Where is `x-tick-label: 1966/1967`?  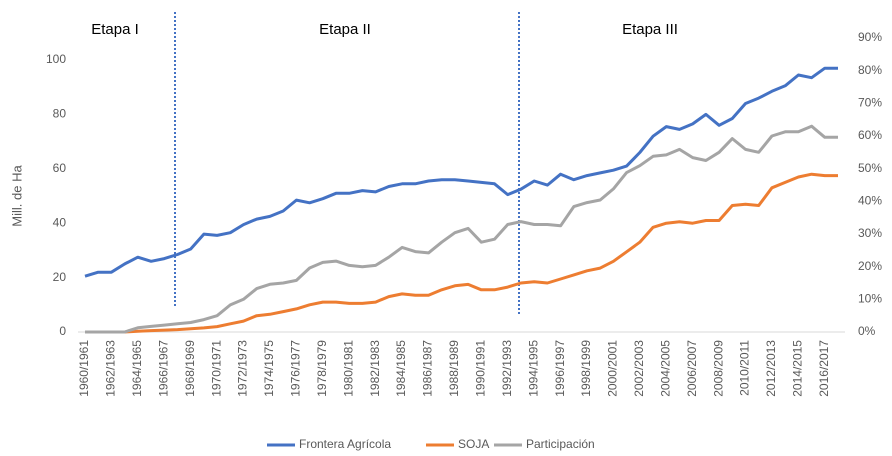 x-tick-label: 1966/1967 is located at coordinates (163, 368).